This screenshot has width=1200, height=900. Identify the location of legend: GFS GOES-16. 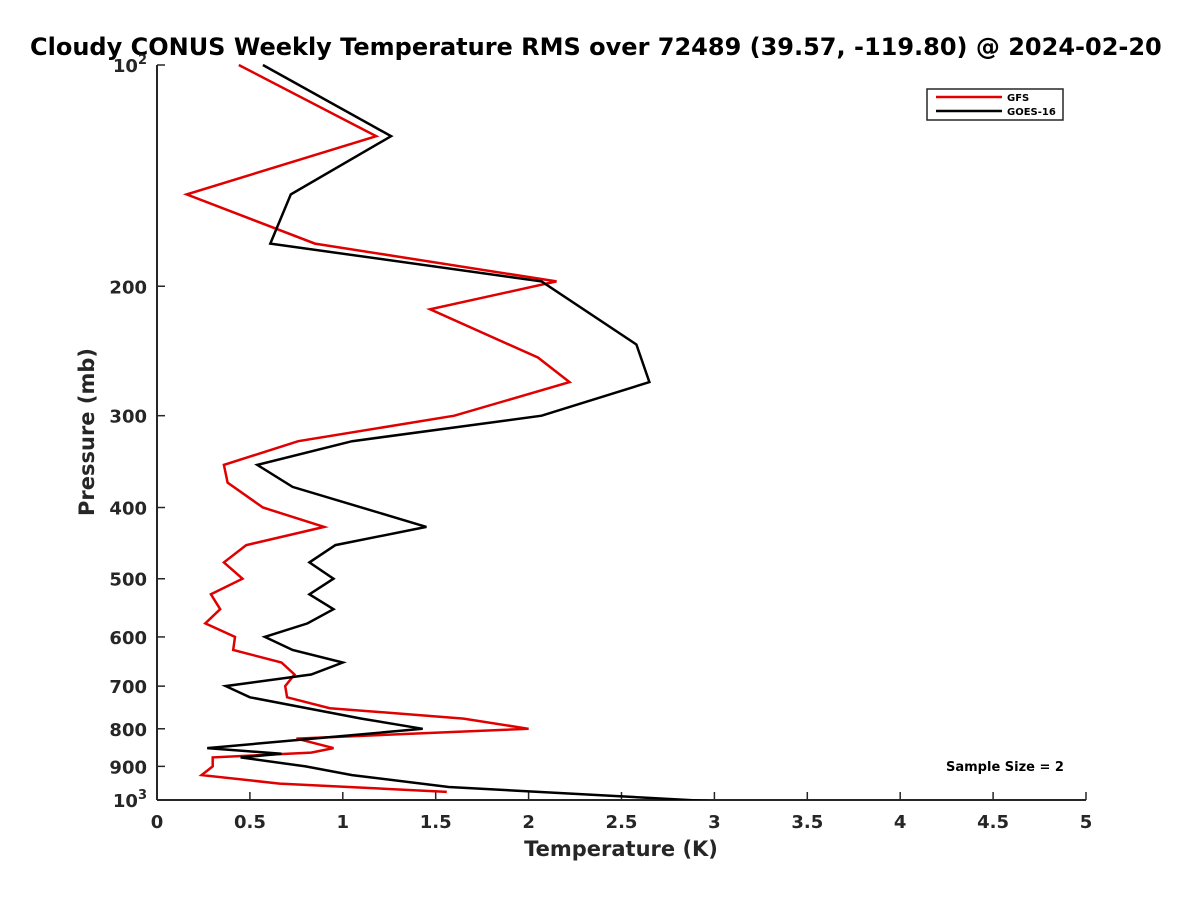
(995, 104).